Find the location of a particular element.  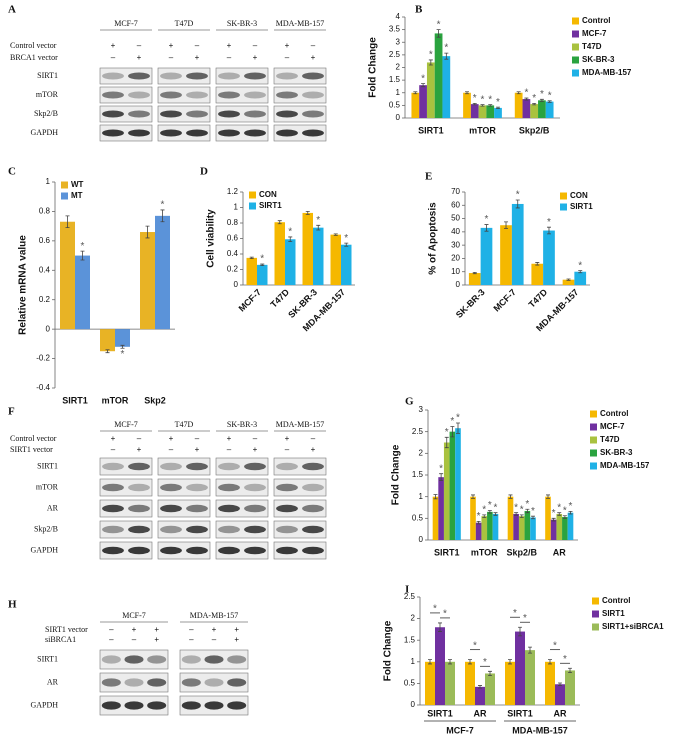

x-tick-label: SIRT1 is located at coordinates (431, 130).